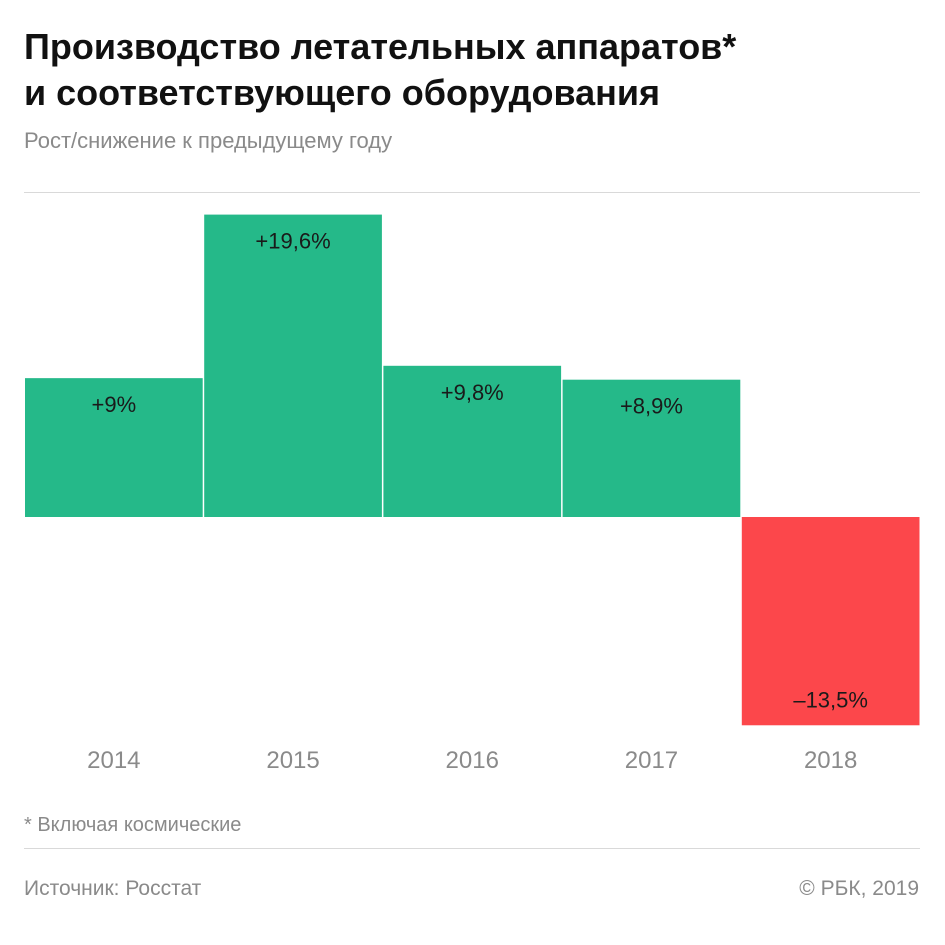  Describe the element at coordinates (472, 392) in the screenshot. I see `data-label-2016: +9,8%` at that location.